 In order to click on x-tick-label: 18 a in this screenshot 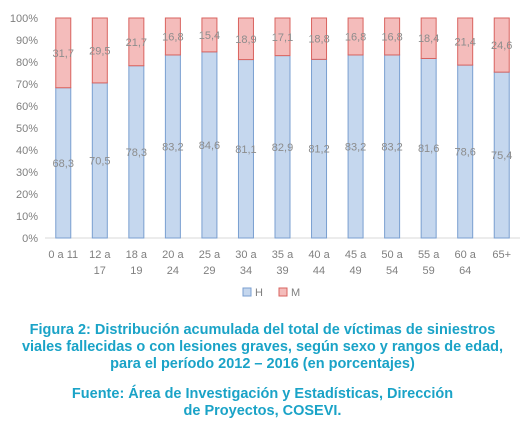, I will do `click(137, 255)`.